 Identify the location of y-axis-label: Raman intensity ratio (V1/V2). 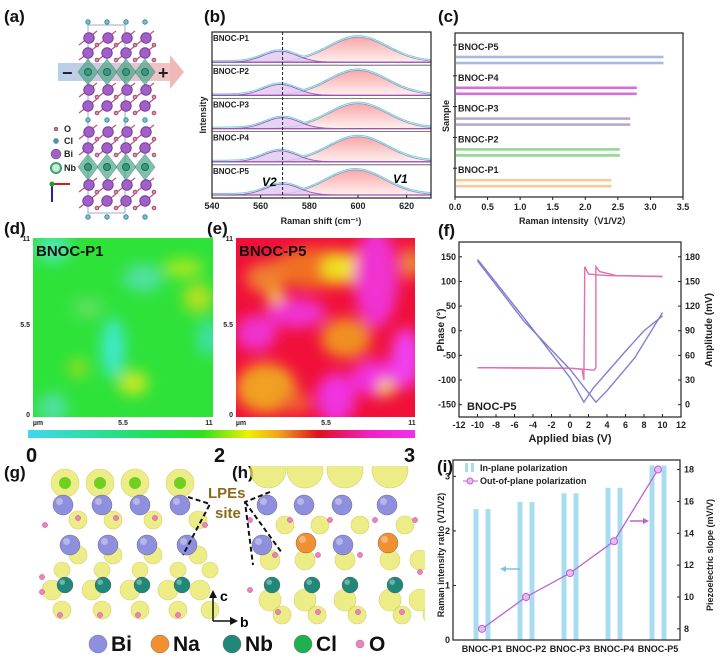
(441, 555).